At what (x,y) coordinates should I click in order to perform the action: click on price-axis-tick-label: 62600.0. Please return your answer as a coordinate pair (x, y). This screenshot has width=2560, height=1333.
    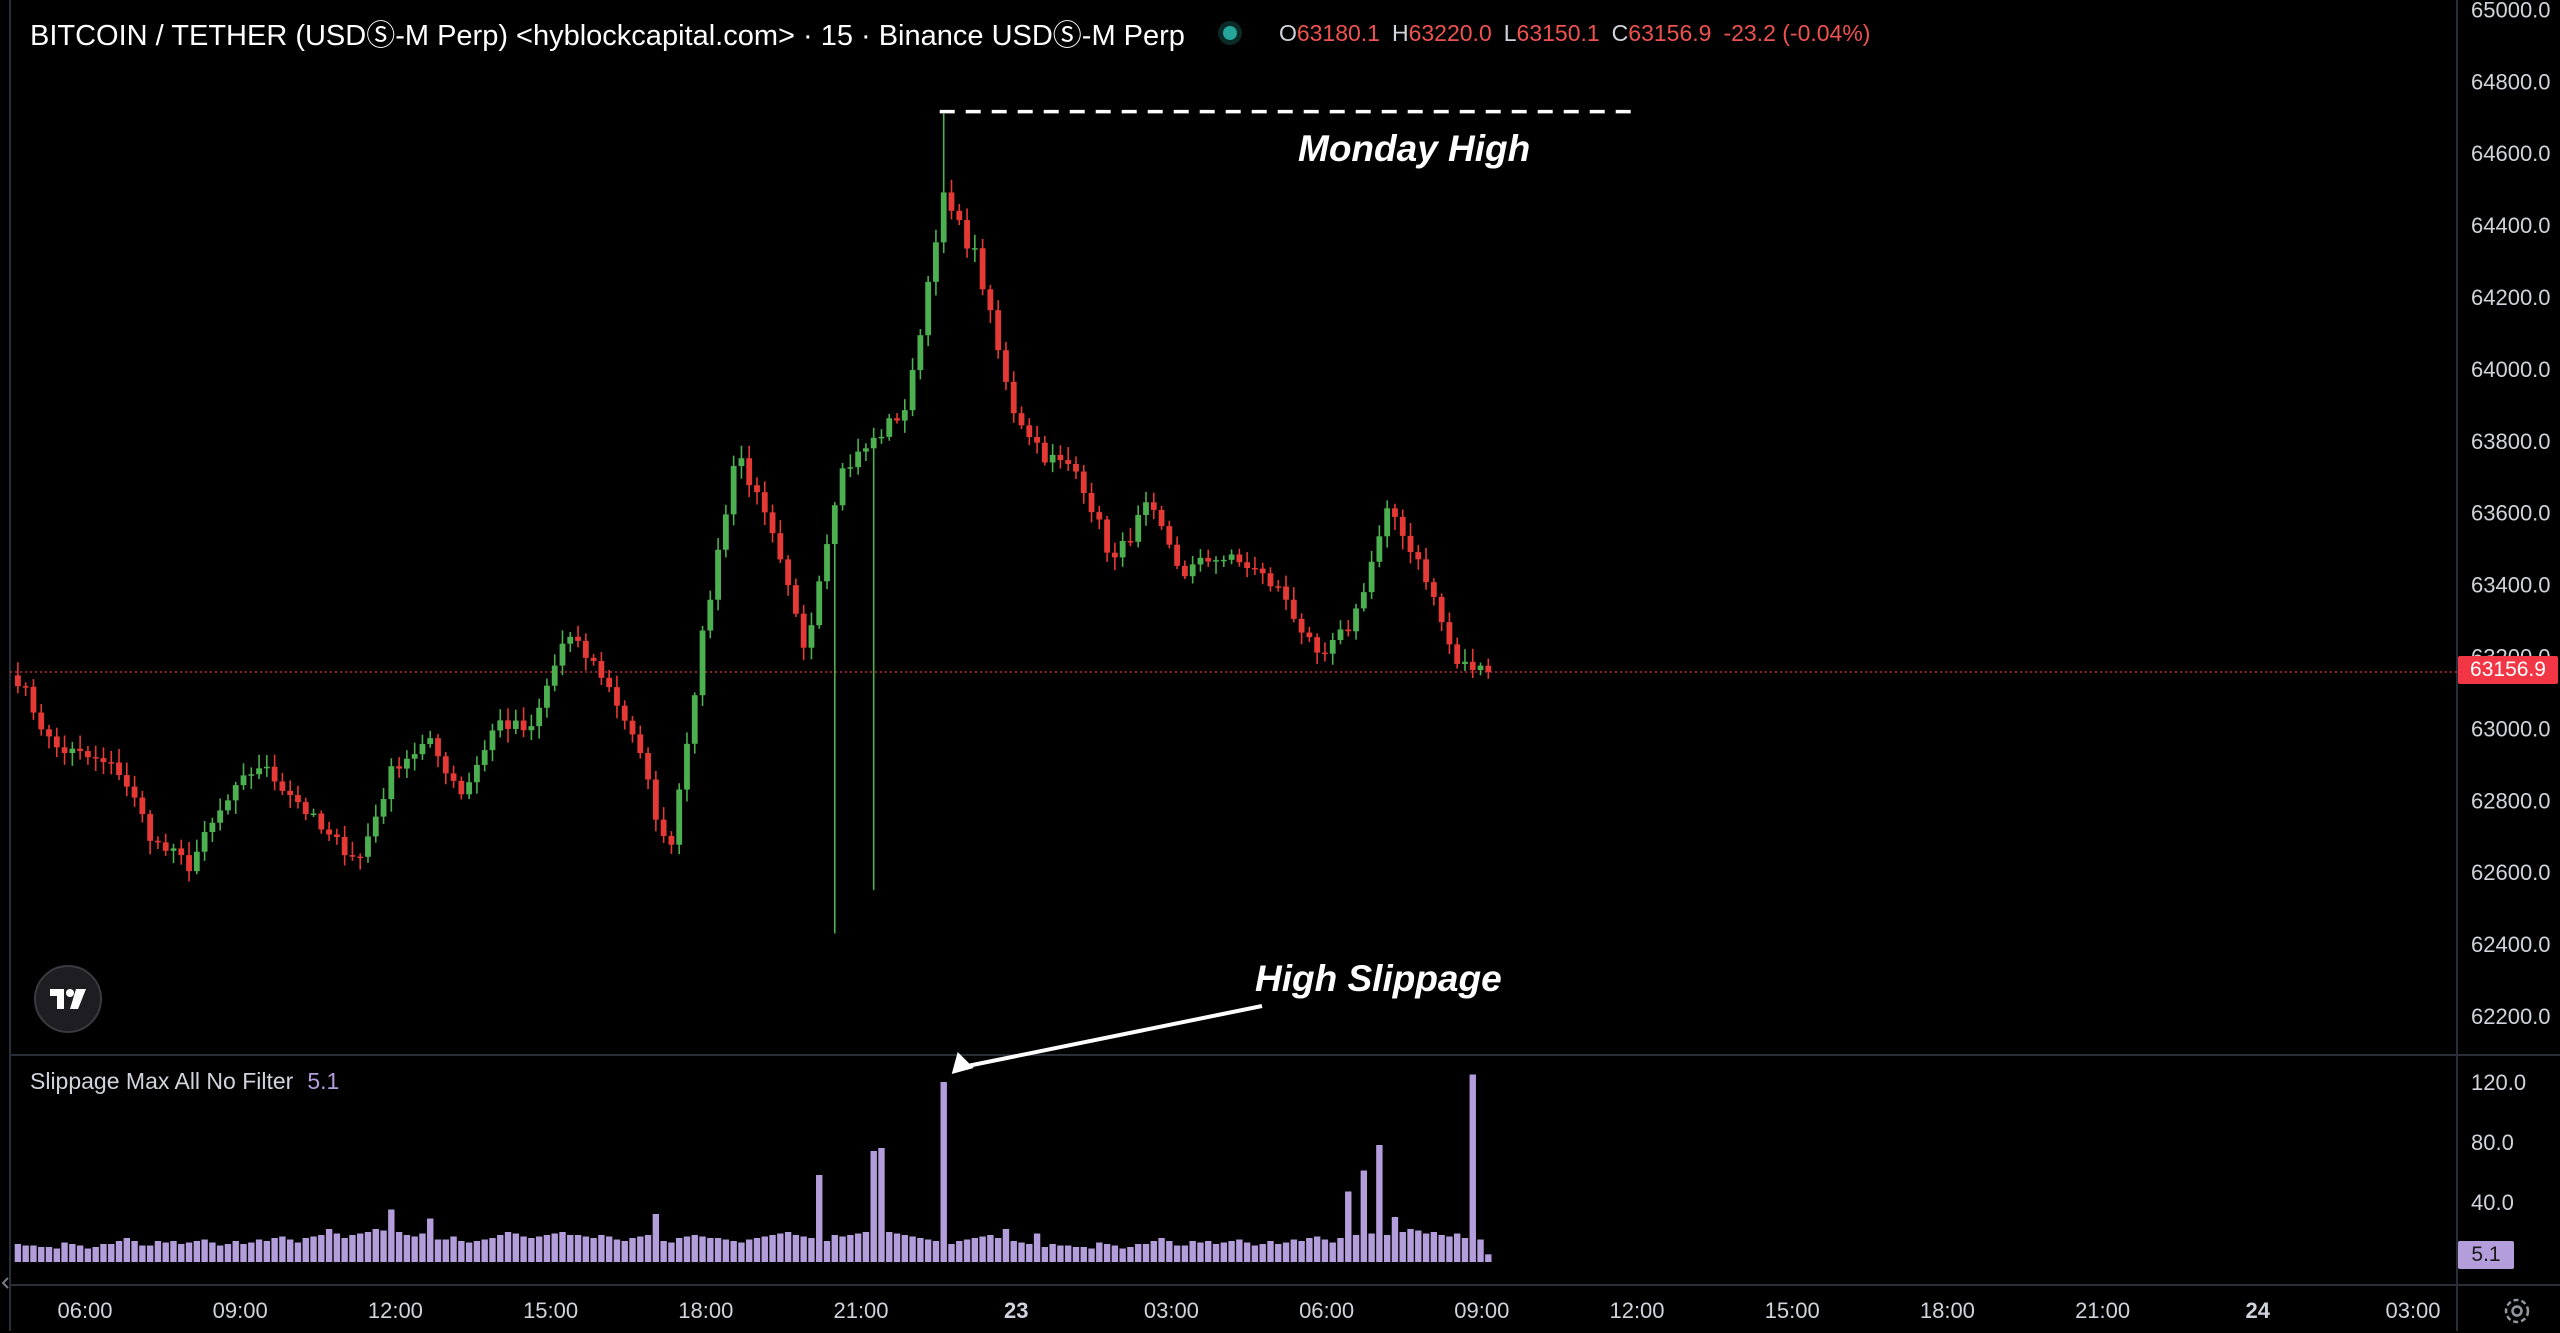
    Looking at the image, I should click on (2511, 872).